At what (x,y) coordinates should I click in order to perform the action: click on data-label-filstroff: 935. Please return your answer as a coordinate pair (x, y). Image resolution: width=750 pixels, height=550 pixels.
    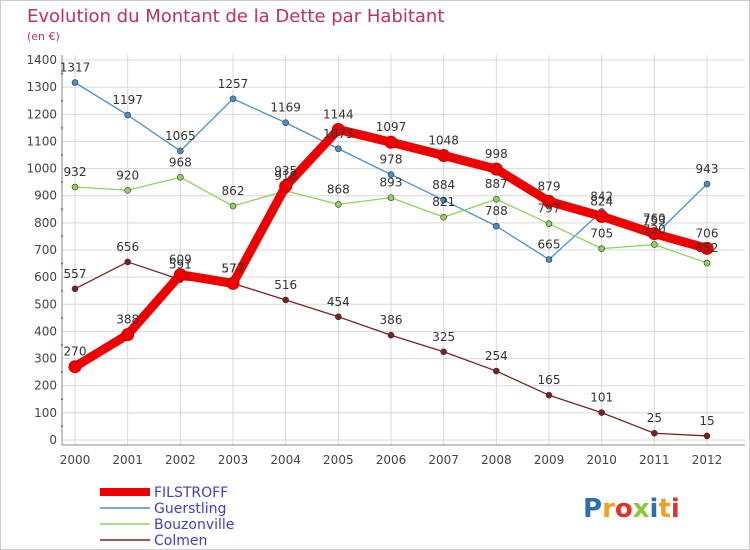
    Looking at the image, I should click on (285, 171).